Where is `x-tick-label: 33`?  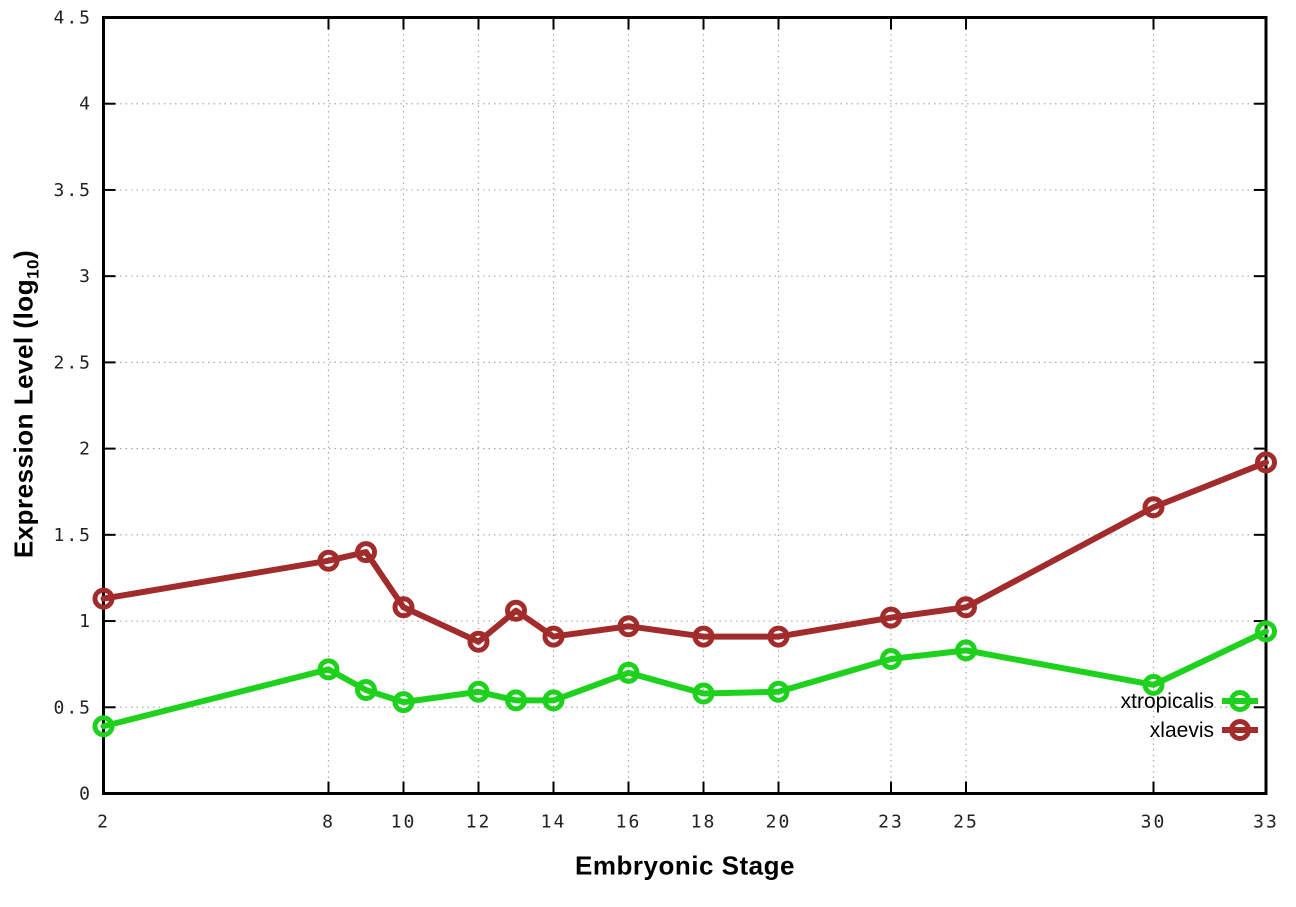
x-tick-label: 33 is located at coordinates (1266, 821).